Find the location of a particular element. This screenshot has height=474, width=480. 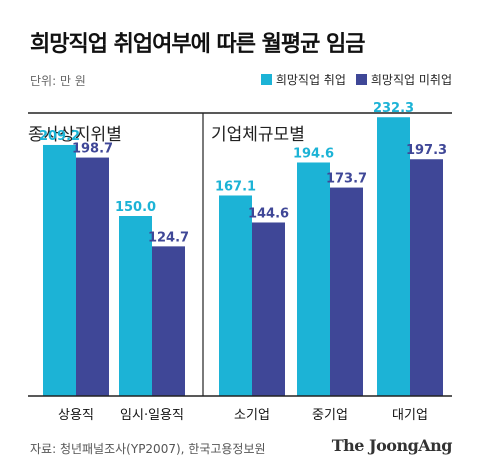

legend-item-employed: 희망직업 취업 is located at coordinates (303, 79).